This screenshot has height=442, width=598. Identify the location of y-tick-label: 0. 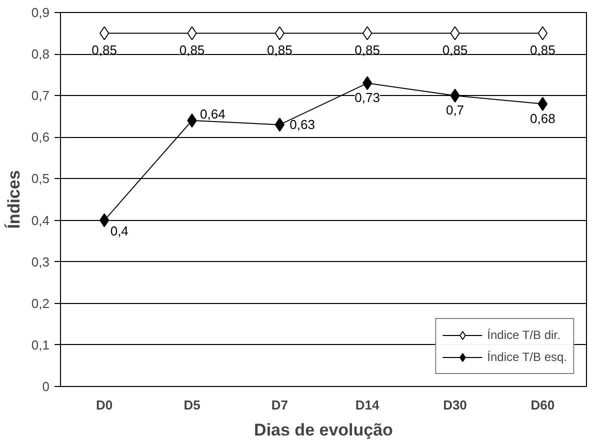
(46, 386).